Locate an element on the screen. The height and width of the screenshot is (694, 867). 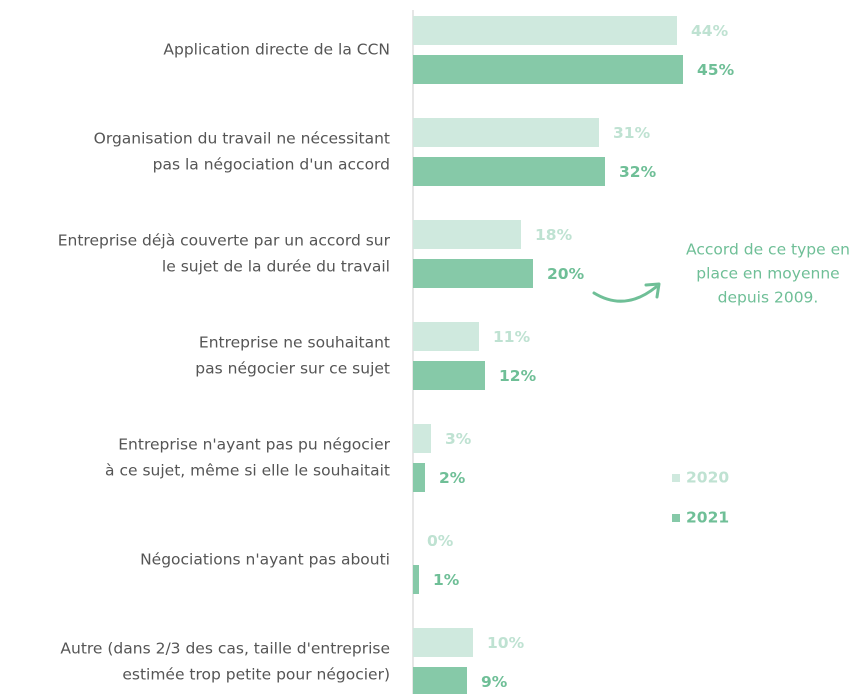
value-label: 11% is located at coordinates (512, 337).